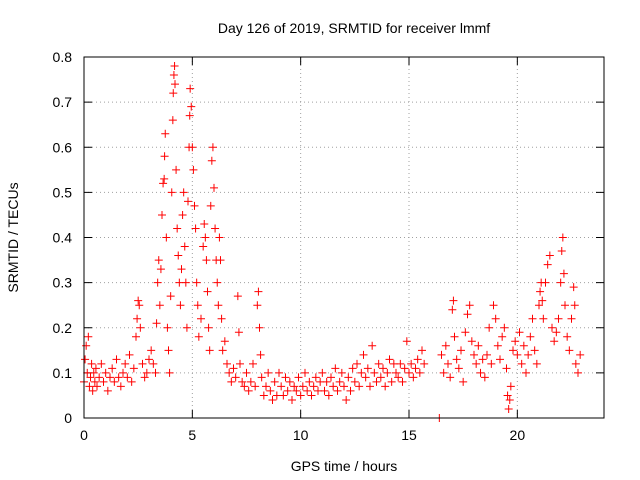  Describe the element at coordinates (84, 435) in the screenshot. I see `x-tick-label: 0` at that location.